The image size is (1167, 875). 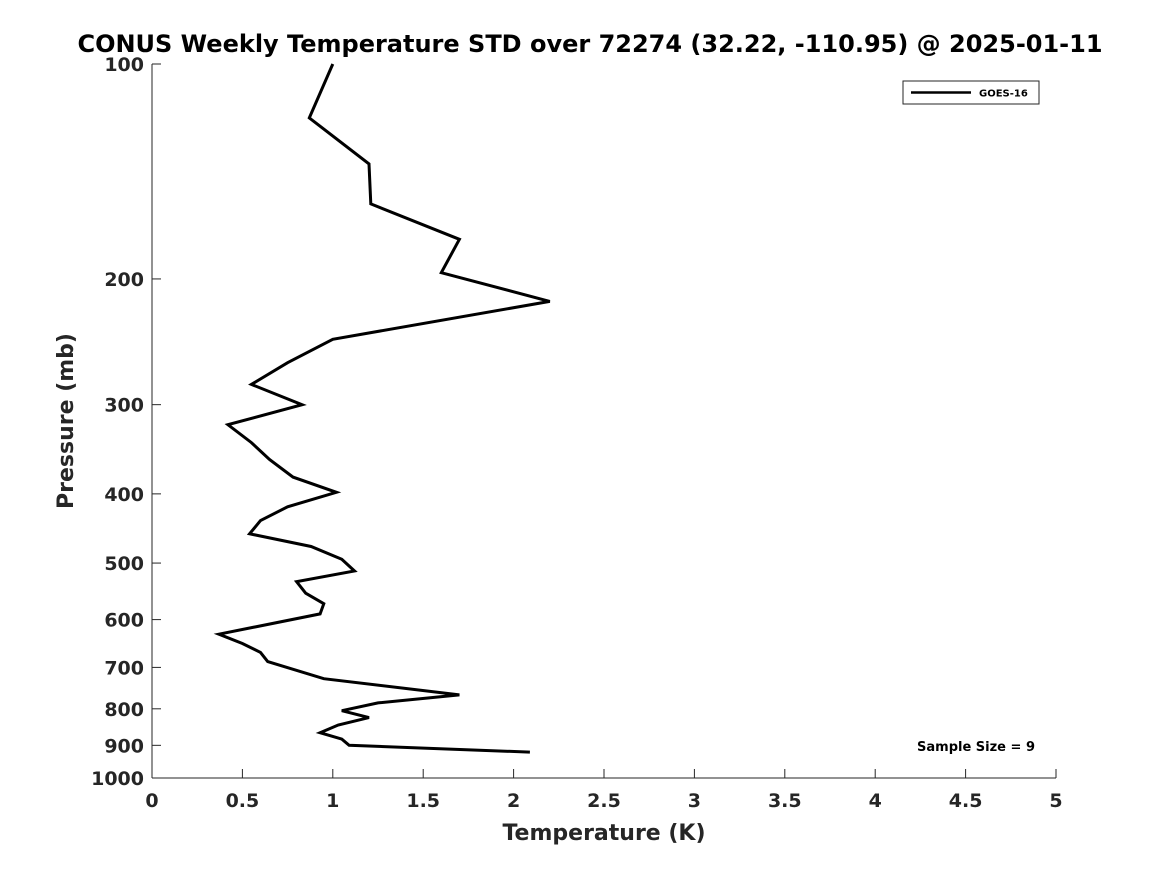 What do you see at coordinates (243, 801) in the screenshot?
I see `x-tick-label: 0.5` at bounding box center [243, 801].